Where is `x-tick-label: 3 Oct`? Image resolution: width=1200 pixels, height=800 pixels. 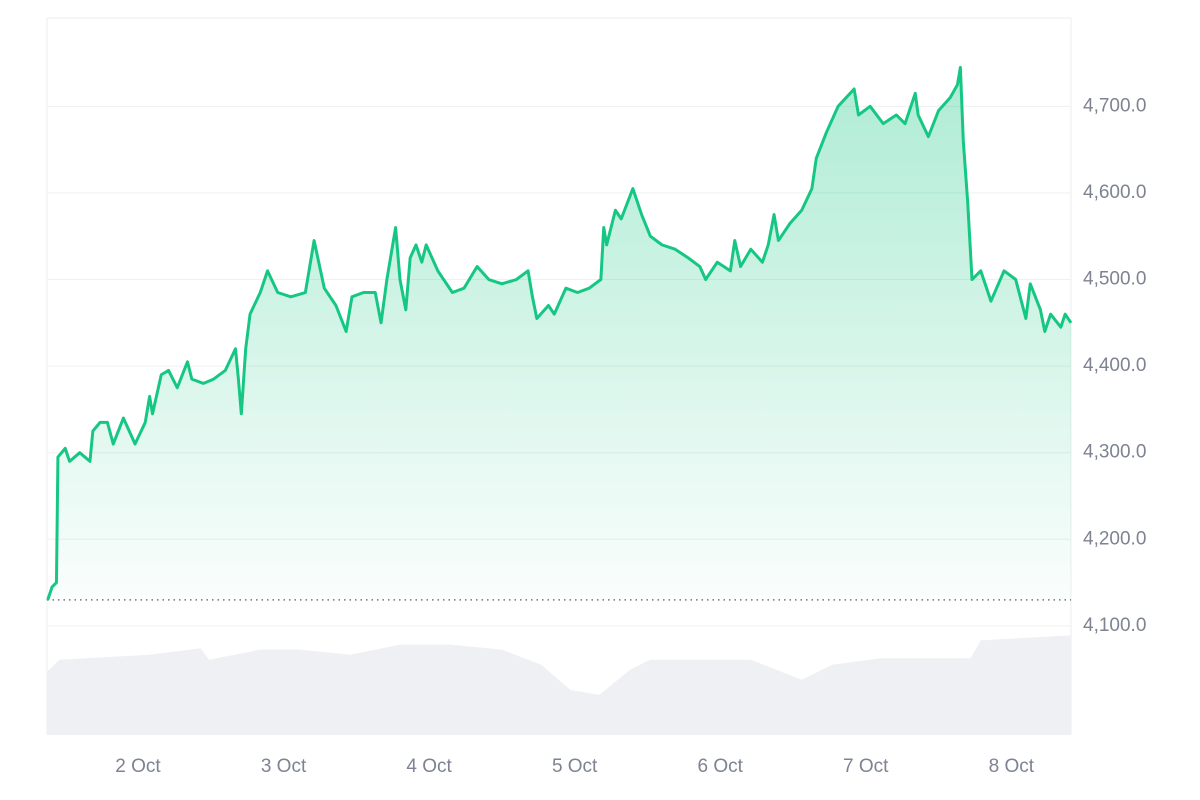 x-tick-label: 3 Oct is located at coordinates (284, 766).